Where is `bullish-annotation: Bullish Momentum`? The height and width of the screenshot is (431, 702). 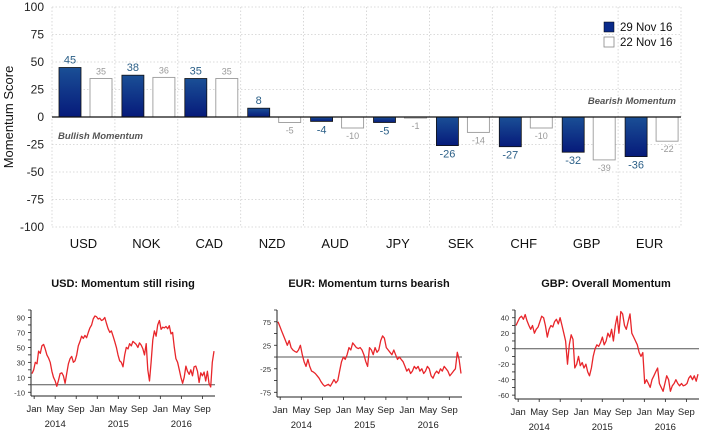 bullish-annotation: Bullish Momentum is located at coordinates (101, 136).